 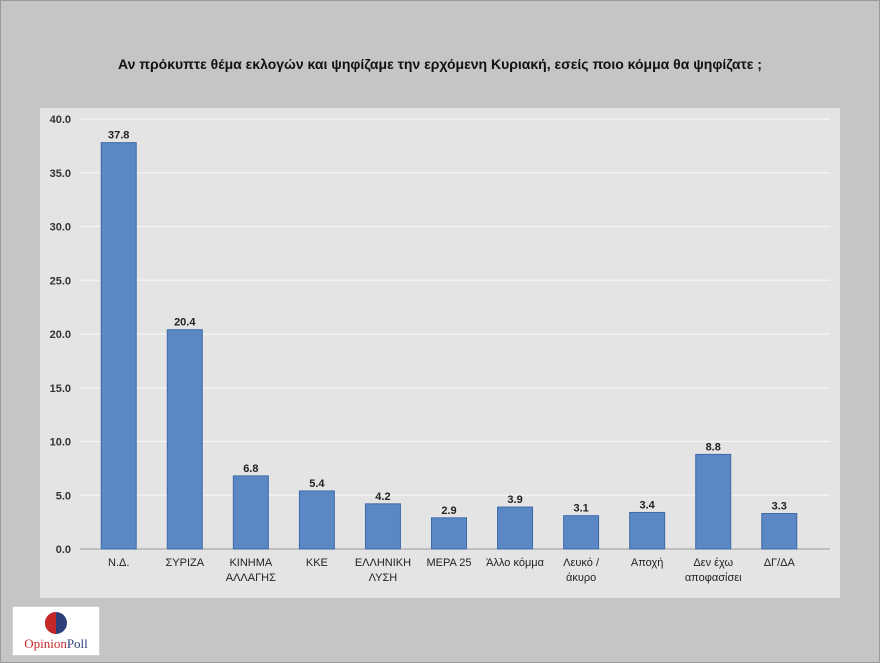 I want to click on y-tick-label: 5.0, so click(x=63, y=496).